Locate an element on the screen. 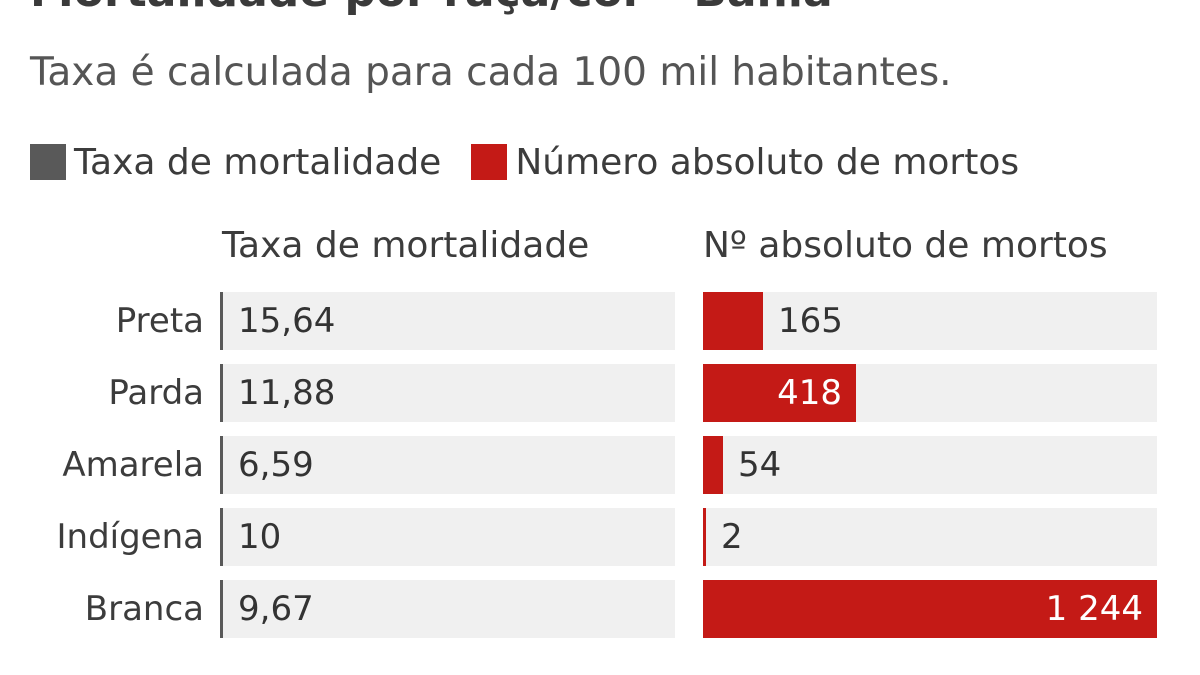 Image resolution: width=1200 pixels, height=675 pixels. absolute-value-label: 54 is located at coordinates (760, 465).